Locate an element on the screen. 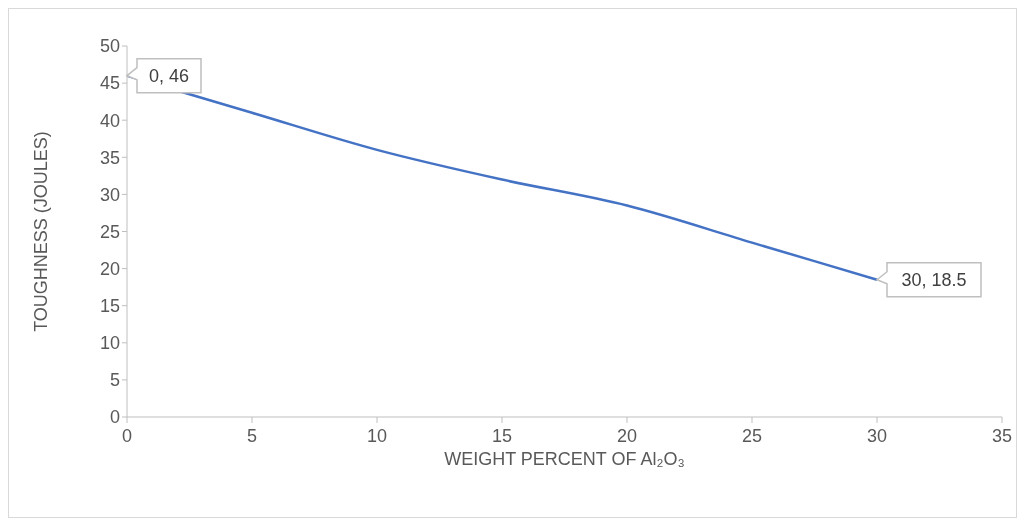  data-label: 30, 18.5 is located at coordinates (934, 279).